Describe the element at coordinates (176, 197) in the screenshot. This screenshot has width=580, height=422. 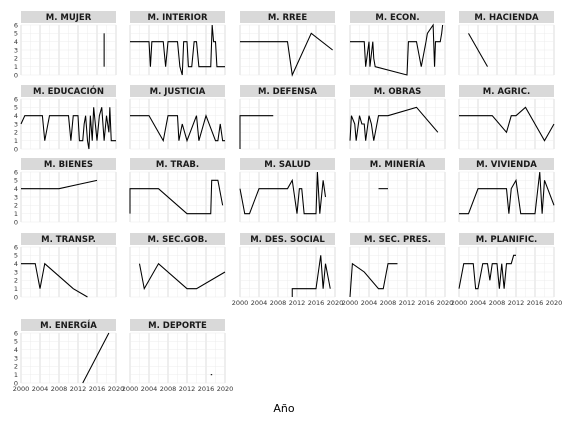
I see `series-line-m-trab` at that location.